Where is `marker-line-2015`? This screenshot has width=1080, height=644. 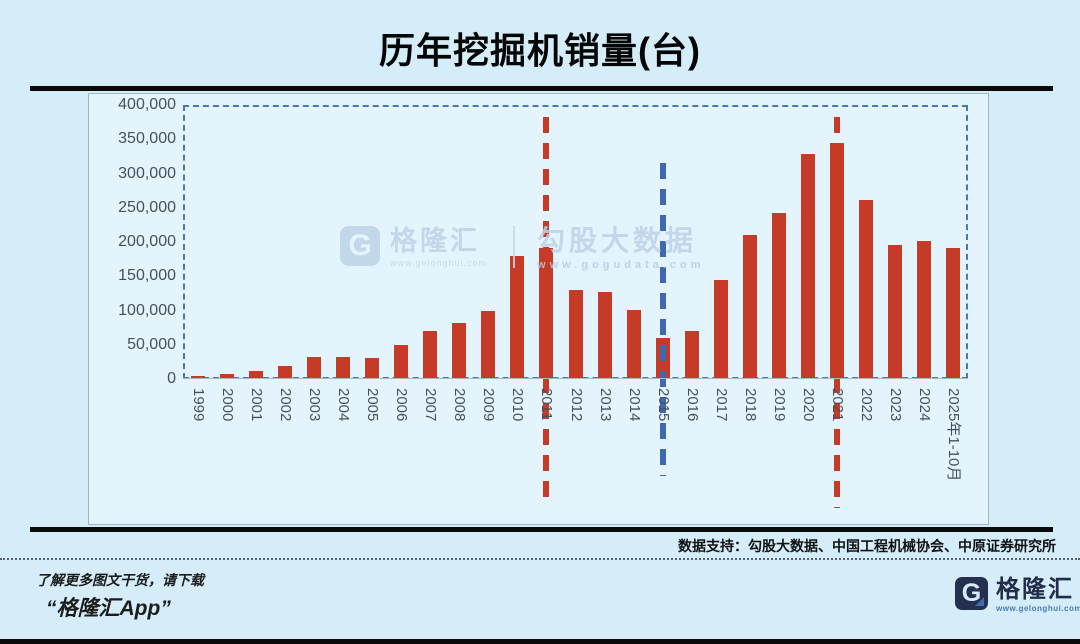 marker-line-2015 is located at coordinates (662, 319).